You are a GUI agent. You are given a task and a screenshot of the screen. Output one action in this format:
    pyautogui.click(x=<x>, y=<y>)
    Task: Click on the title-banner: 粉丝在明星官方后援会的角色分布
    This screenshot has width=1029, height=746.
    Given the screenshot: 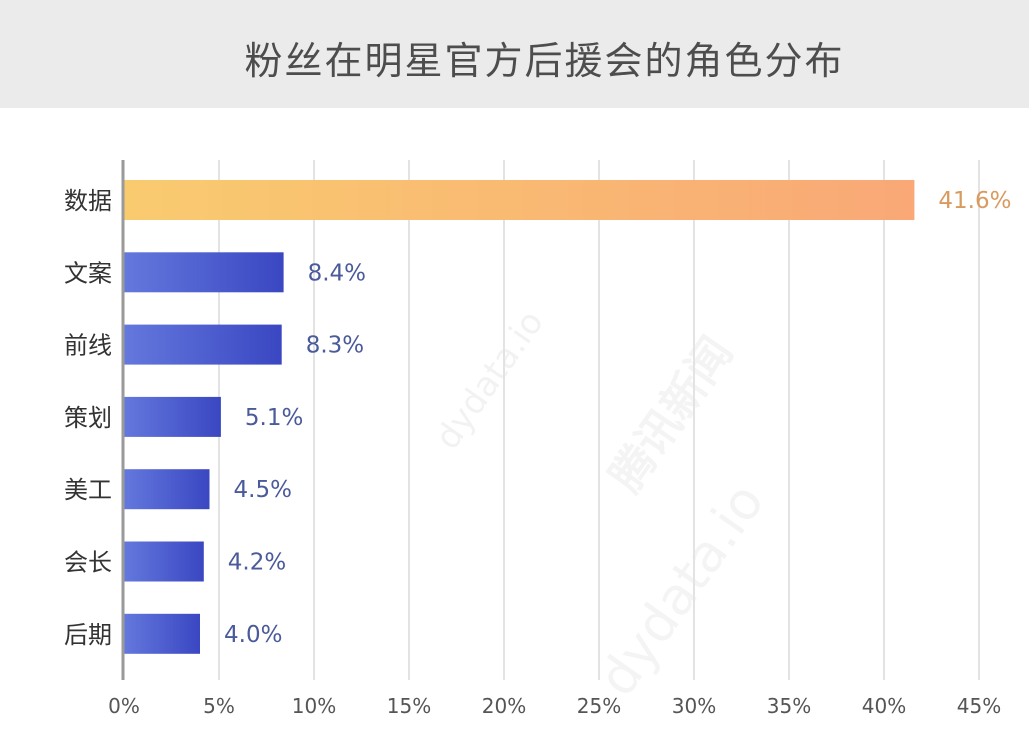 What is the action you would take?
    pyautogui.click(x=514, y=54)
    